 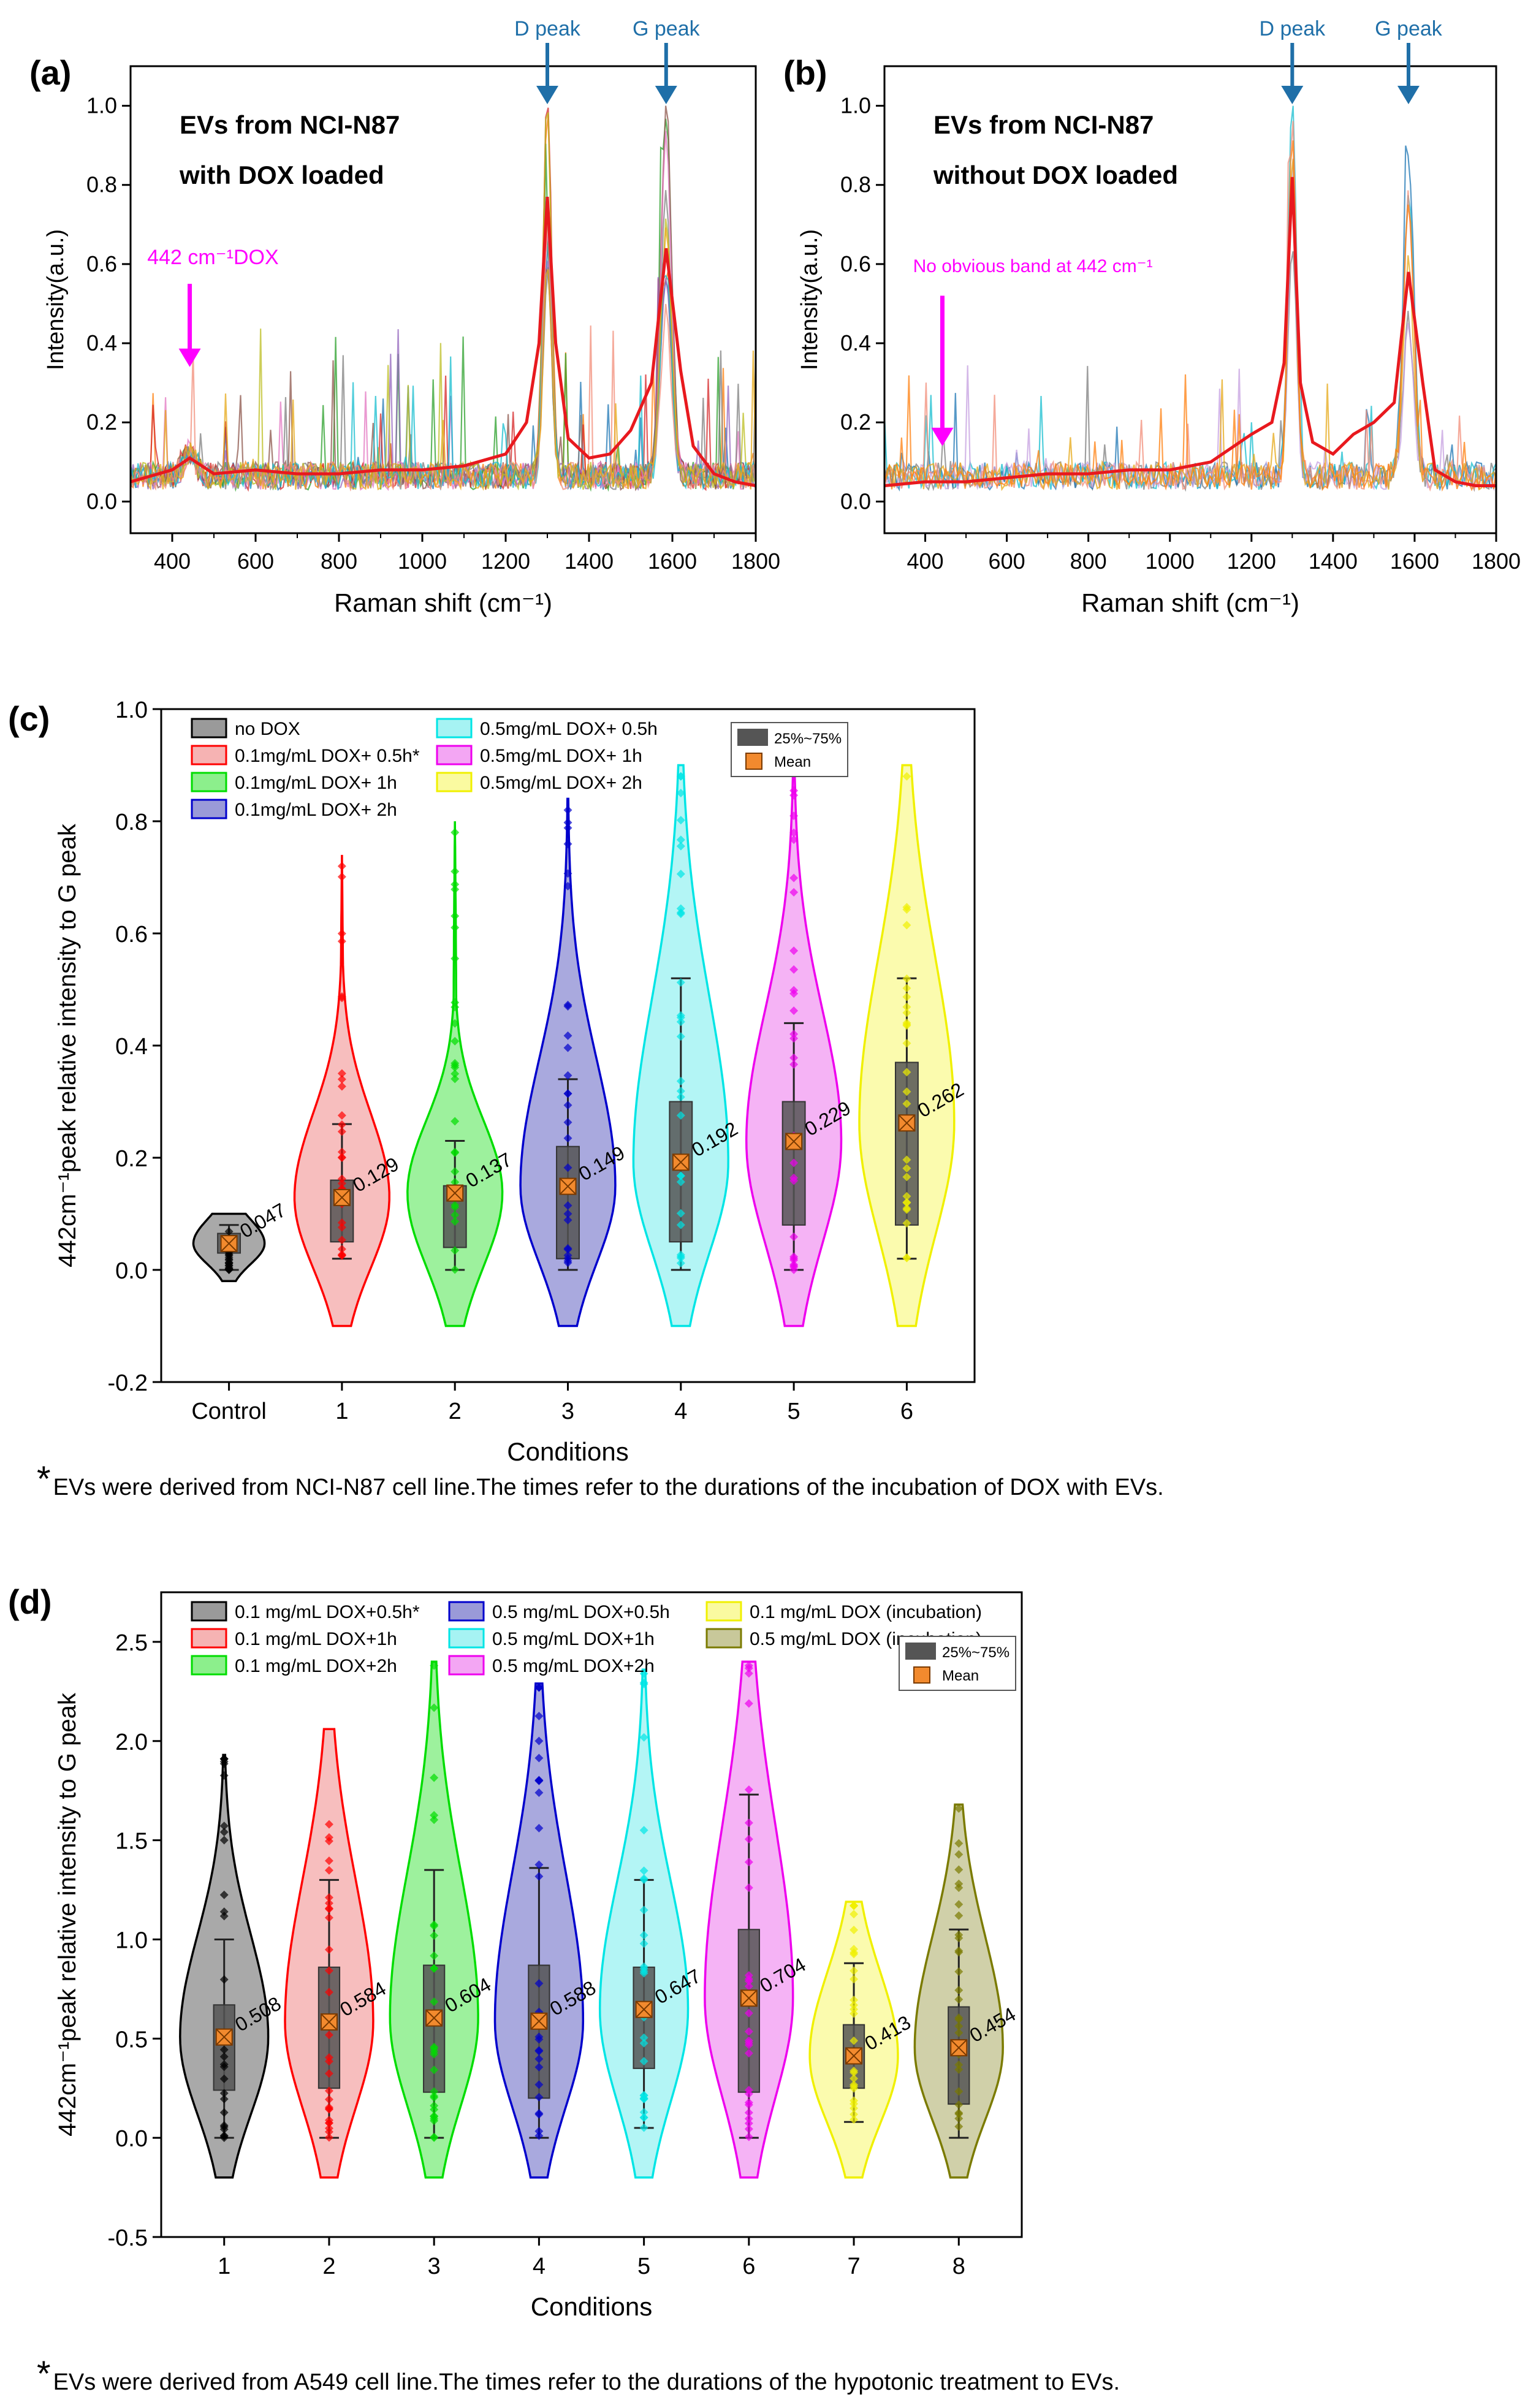 What do you see at coordinates (316, 810) in the screenshot?
I see `legend-label: 0.1mg/mL DOX+ 2h` at bounding box center [316, 810].